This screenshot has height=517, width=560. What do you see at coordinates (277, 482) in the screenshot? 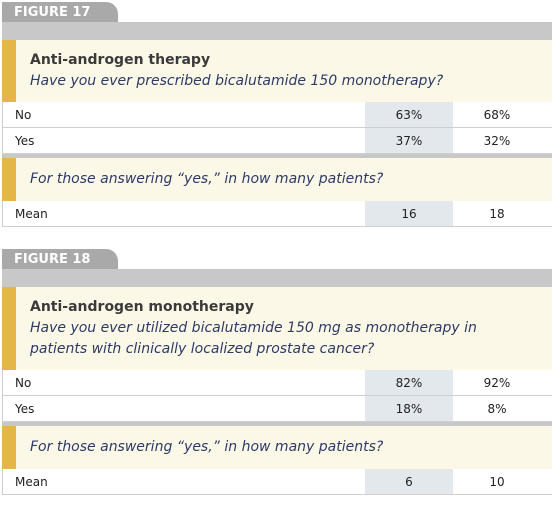
I see `table-row: Mean 6 10` at bounding box center [277, 482].